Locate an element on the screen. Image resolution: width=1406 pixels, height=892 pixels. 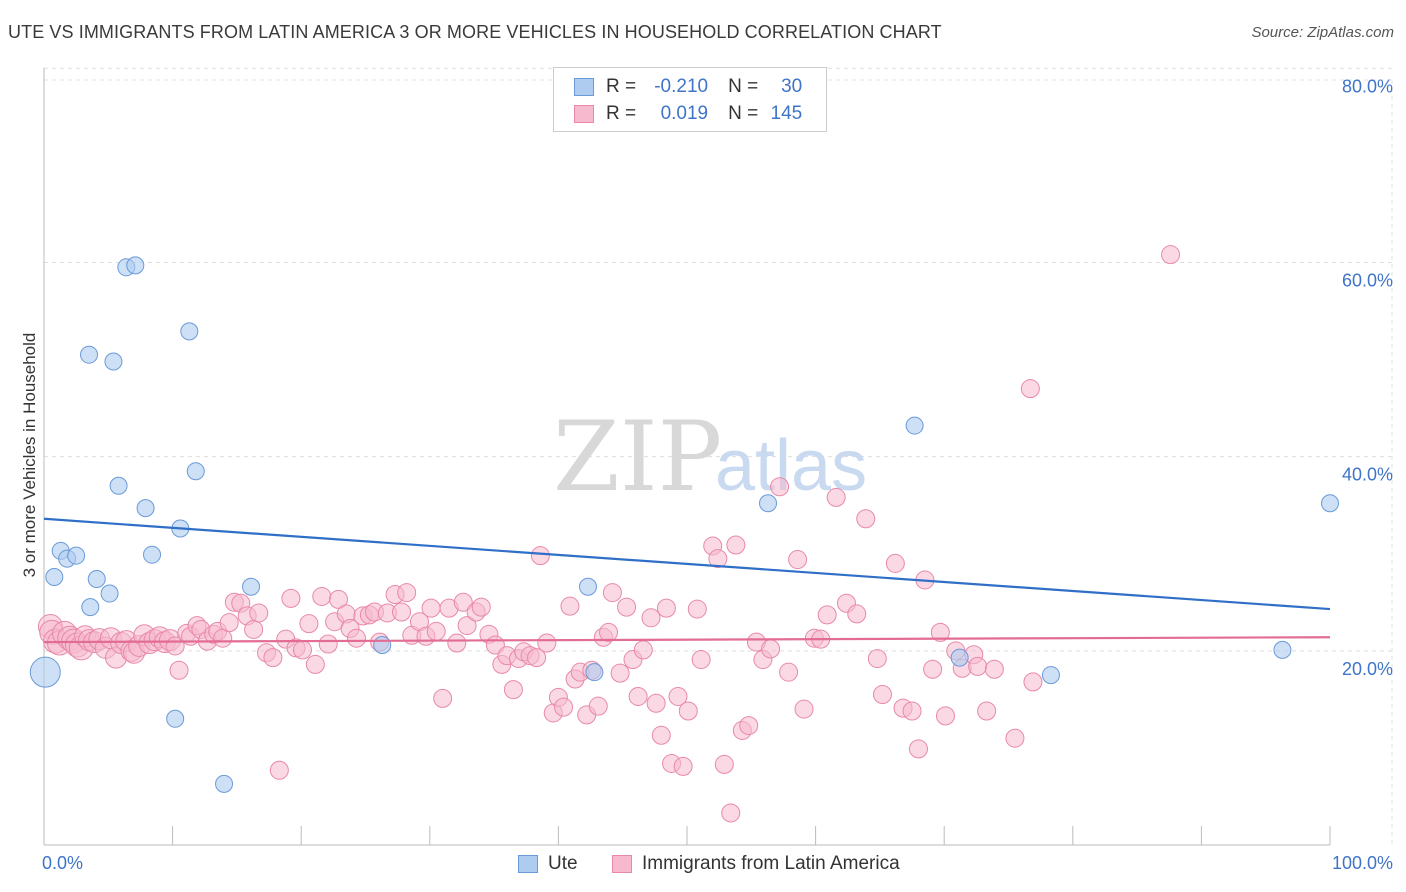
y-tick-label: 20.0% is located at coordinates (1367, 669).